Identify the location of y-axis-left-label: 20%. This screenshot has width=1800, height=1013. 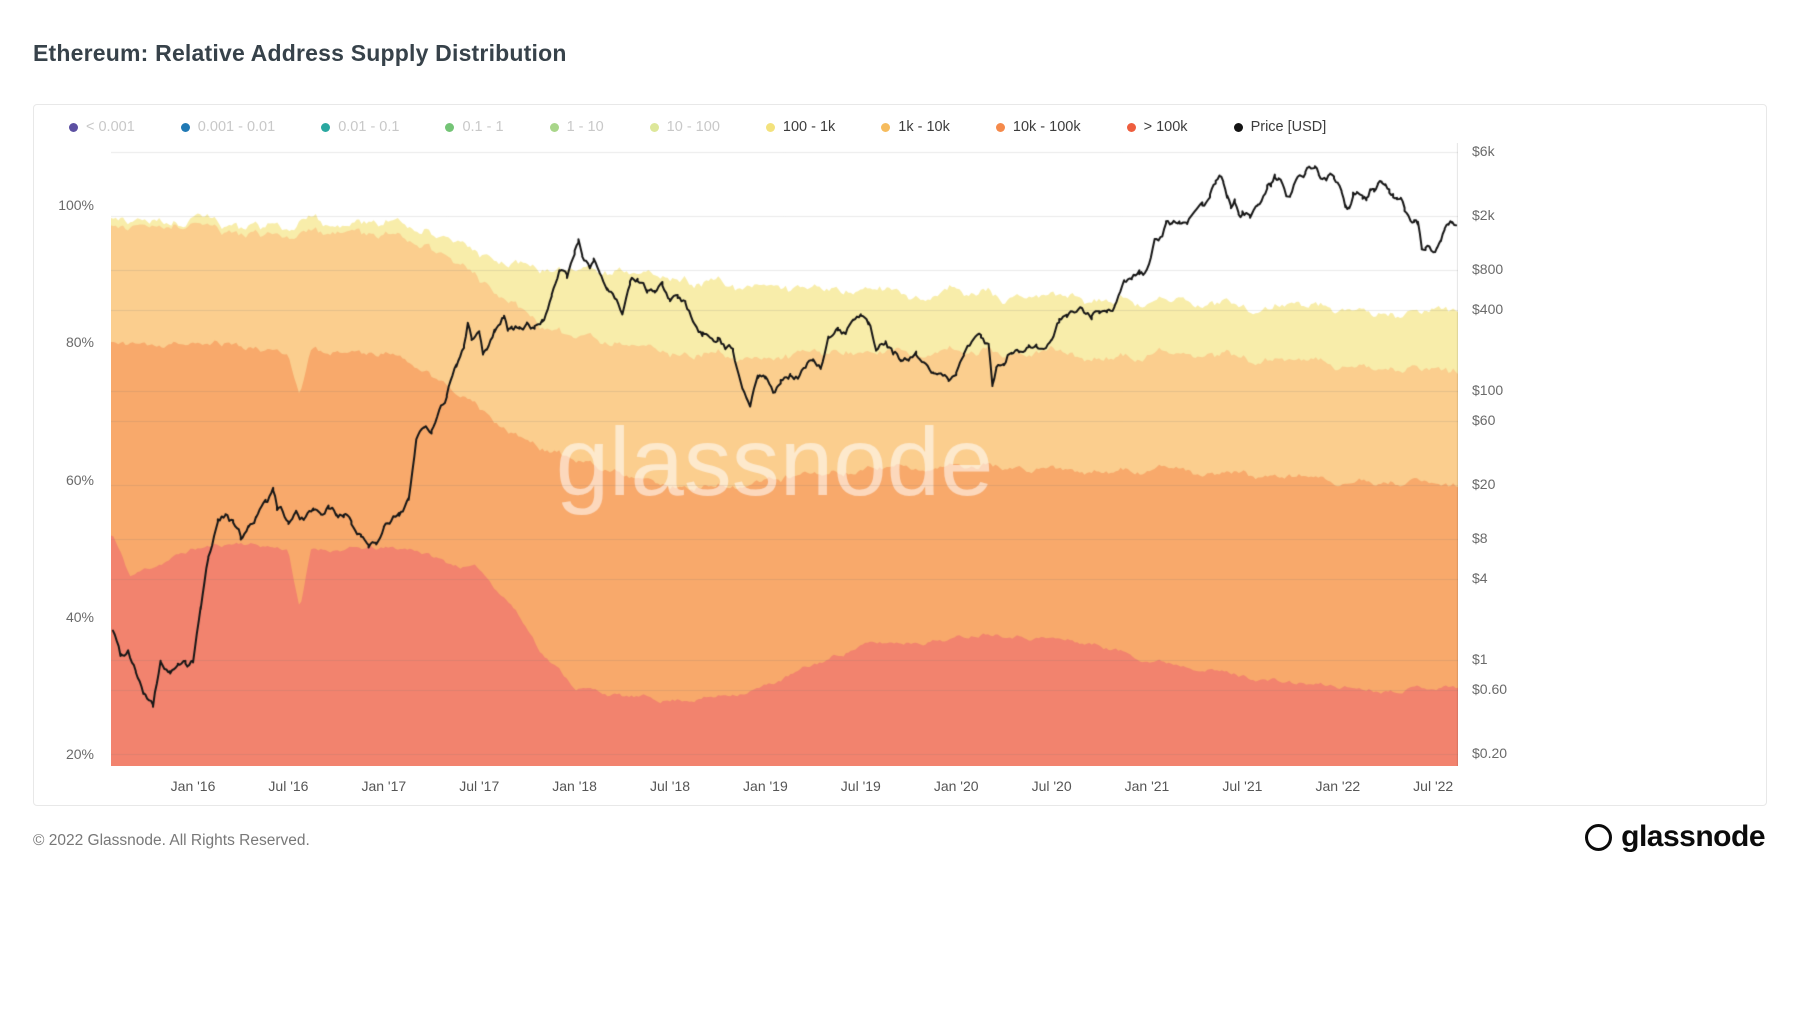
(79, 754).